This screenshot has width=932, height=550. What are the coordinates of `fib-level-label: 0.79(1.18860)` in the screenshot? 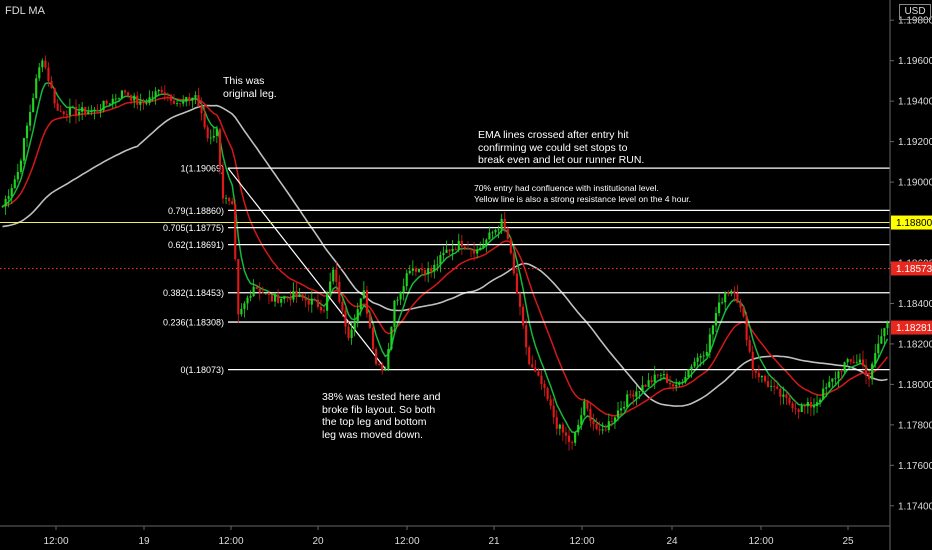 It's located at (196, 211).